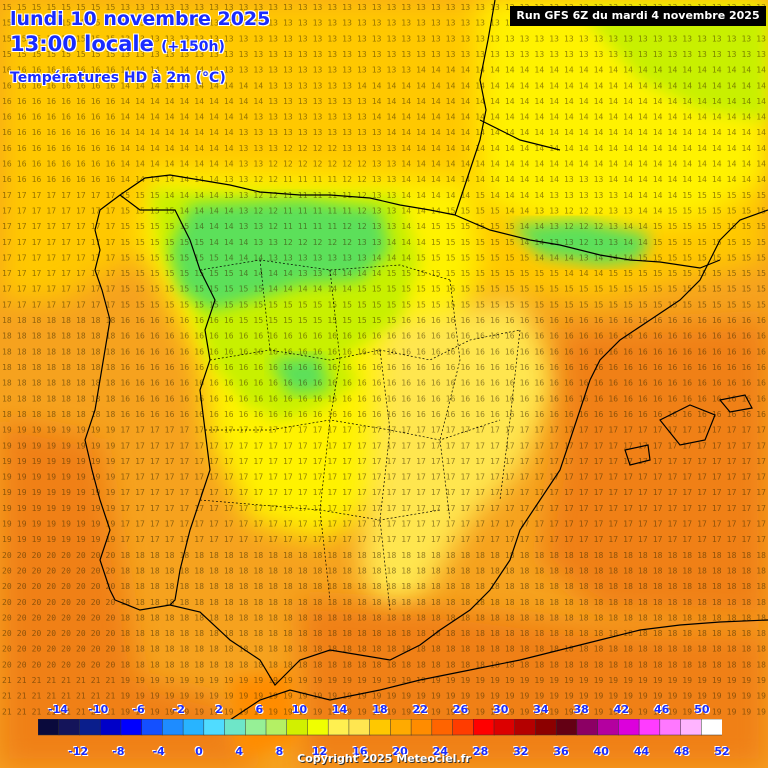 This screenshot has height=768, width=768. Describe the element at coordinates (682, 751) in the screenshot. I see `legend-label-bottom: 48` at that location.